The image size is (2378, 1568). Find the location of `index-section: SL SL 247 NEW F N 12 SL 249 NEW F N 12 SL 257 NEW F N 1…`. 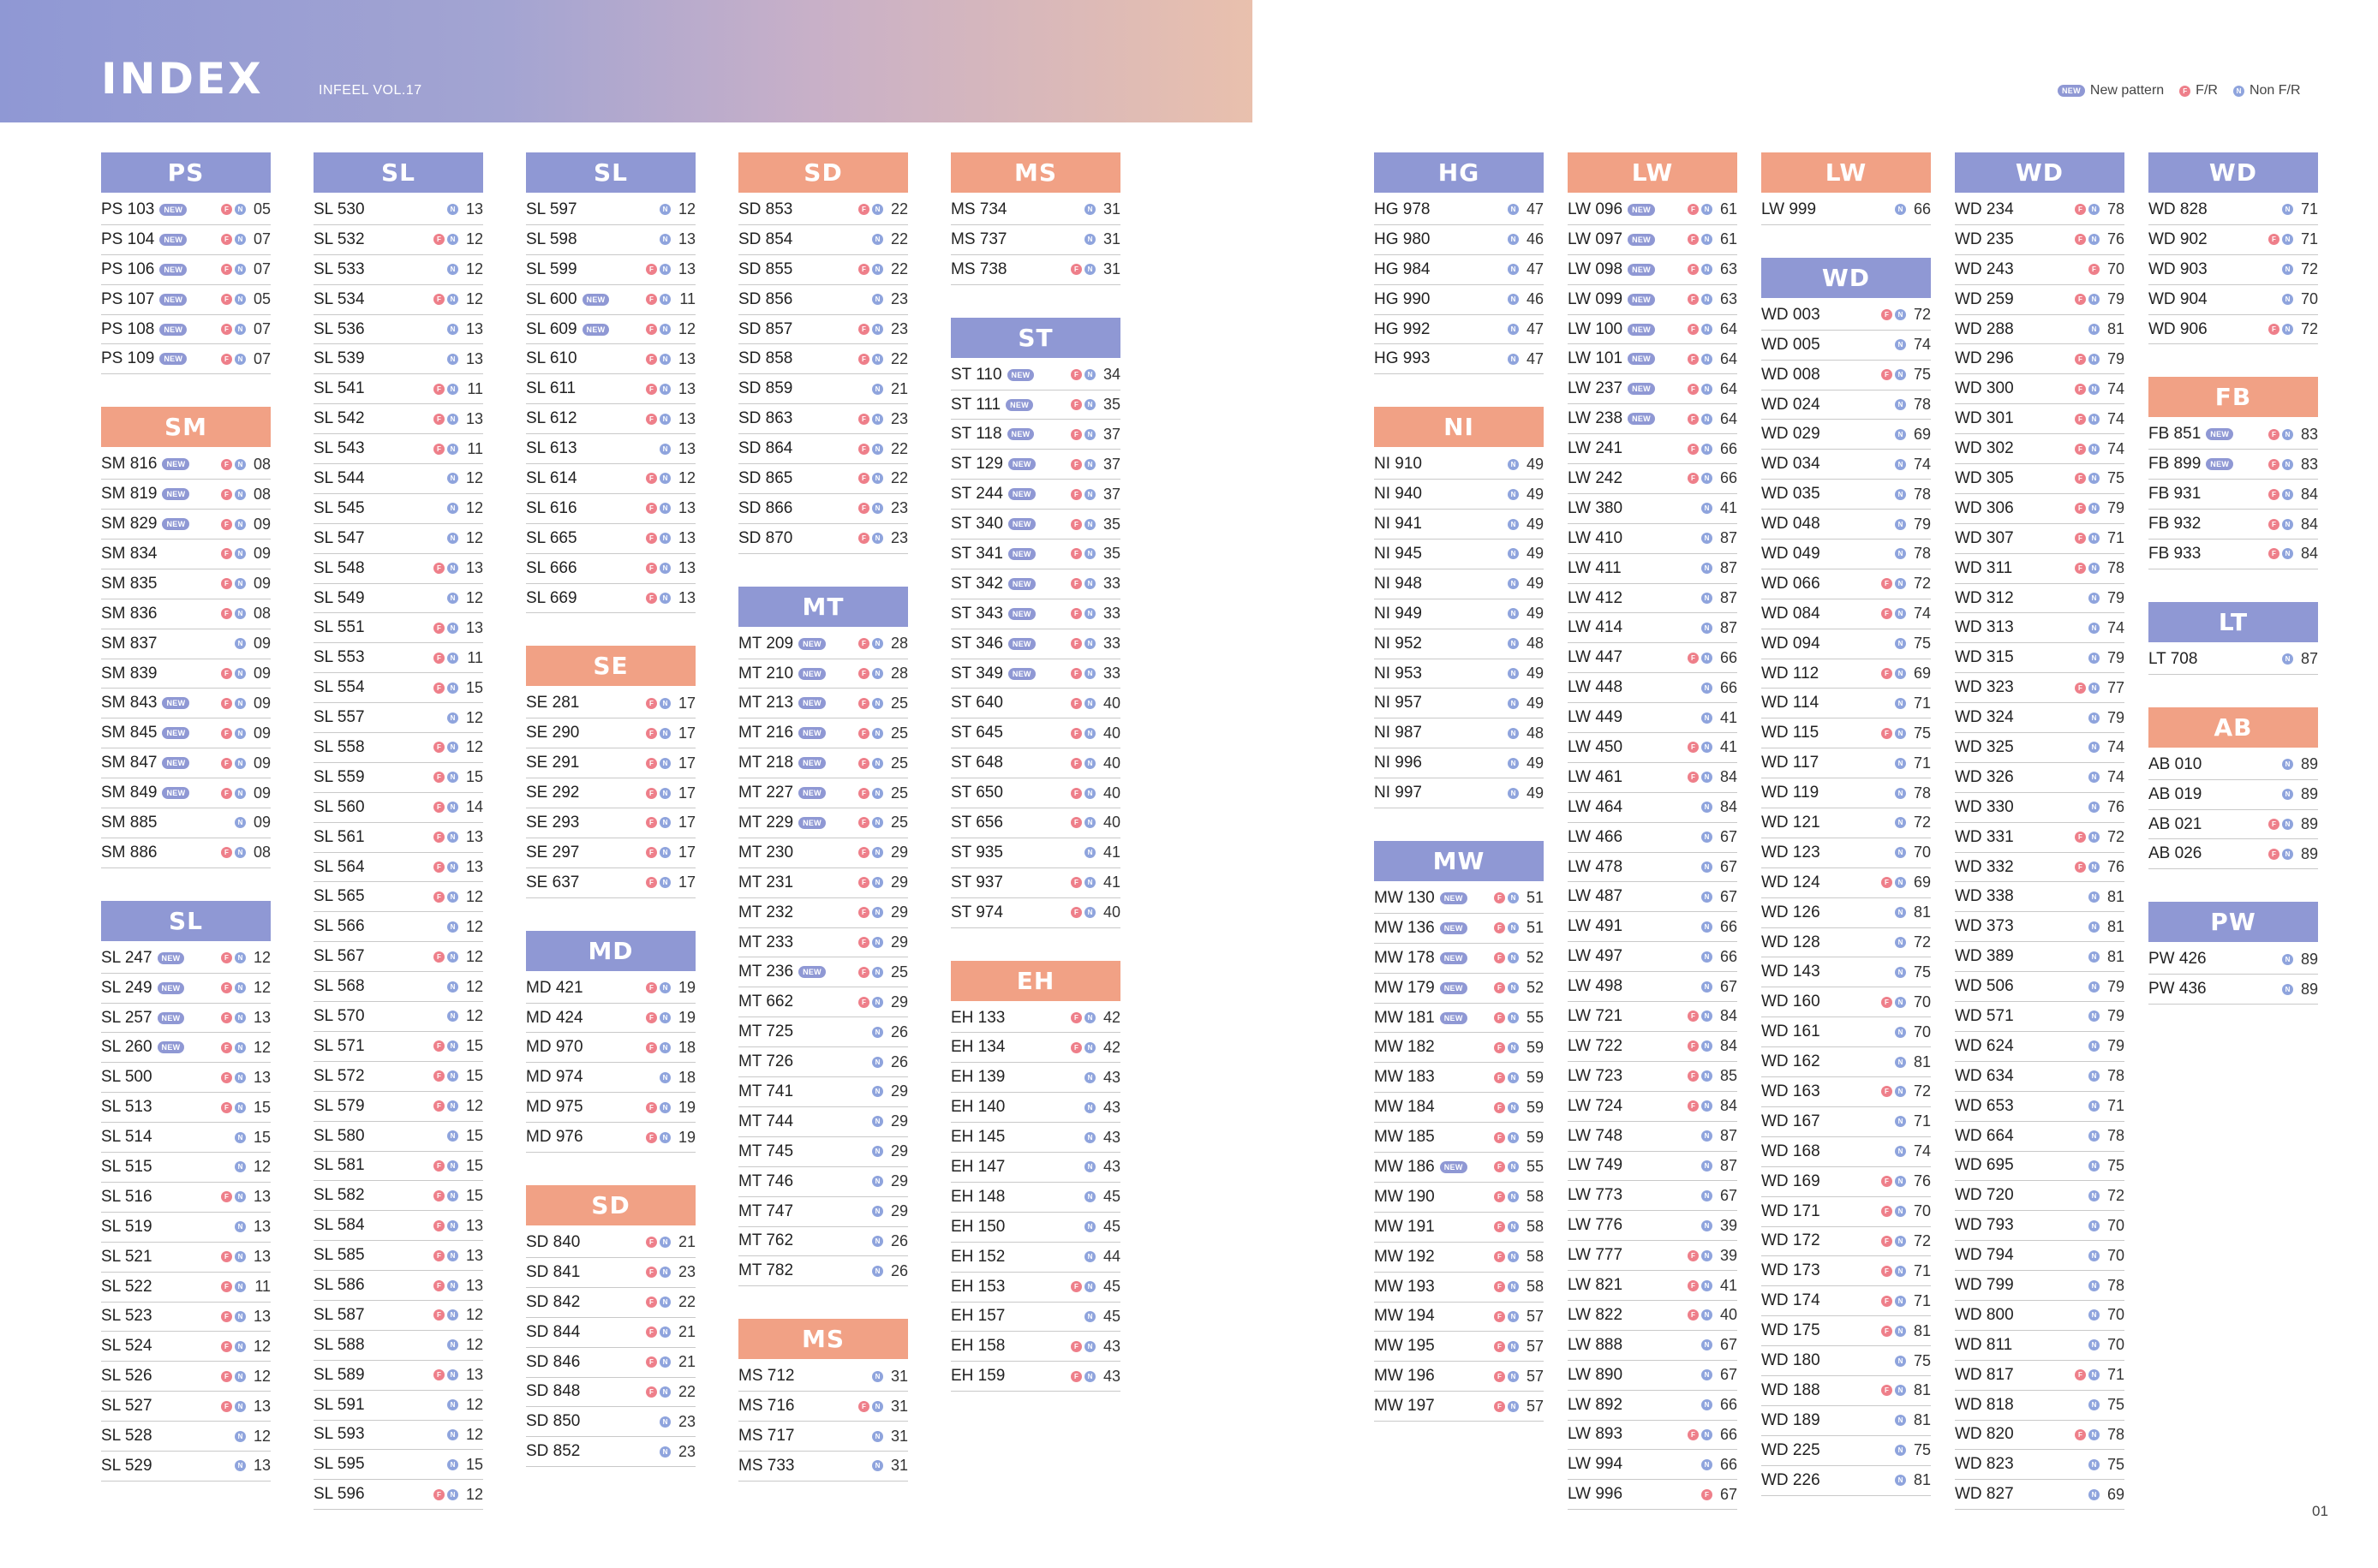

index-section: SL SL 247 NEW F N 12 SL 249 NEW F N 12 SL 257 NEW F N 1… is located at coordinates (186, 1191).